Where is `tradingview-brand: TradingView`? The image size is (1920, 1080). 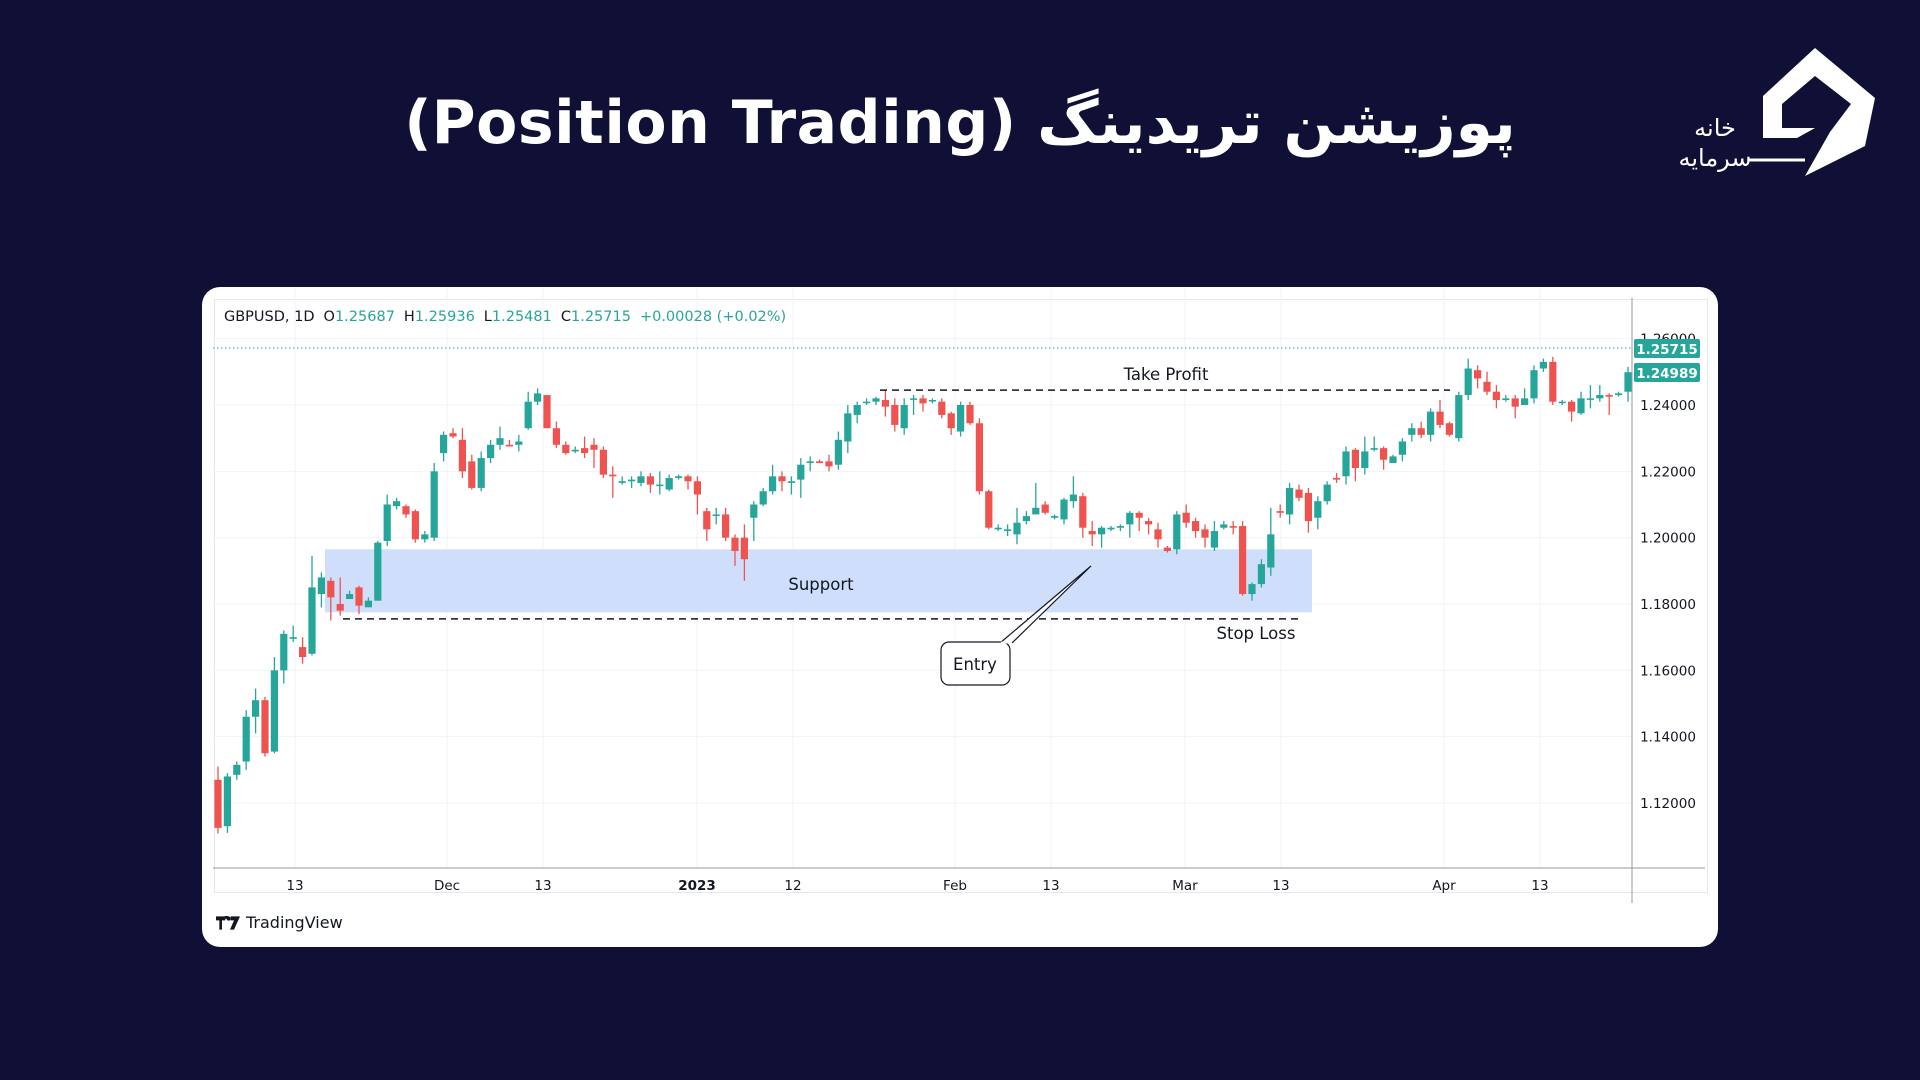 tradingview-brand: TradingView is located at coordinates (279, 922).